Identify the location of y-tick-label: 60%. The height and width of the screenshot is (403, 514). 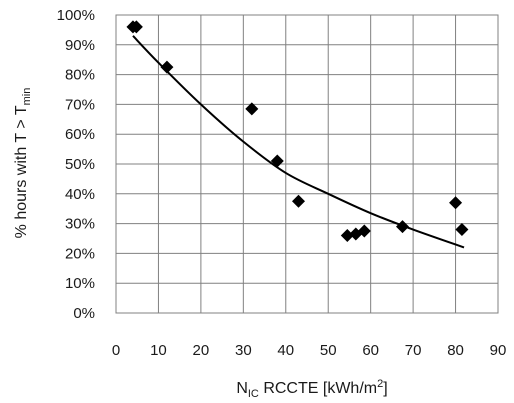
(80, 134).